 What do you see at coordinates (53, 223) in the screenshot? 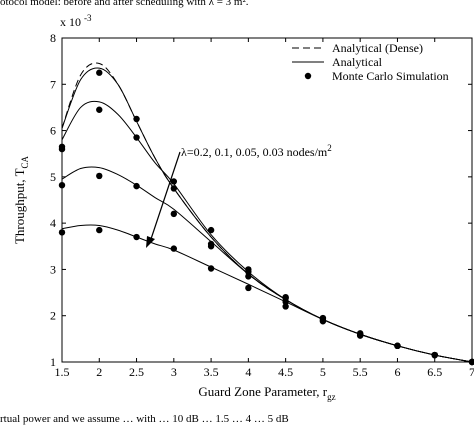
I see `y-tick-label: 4` at bounding box center [53, 223].